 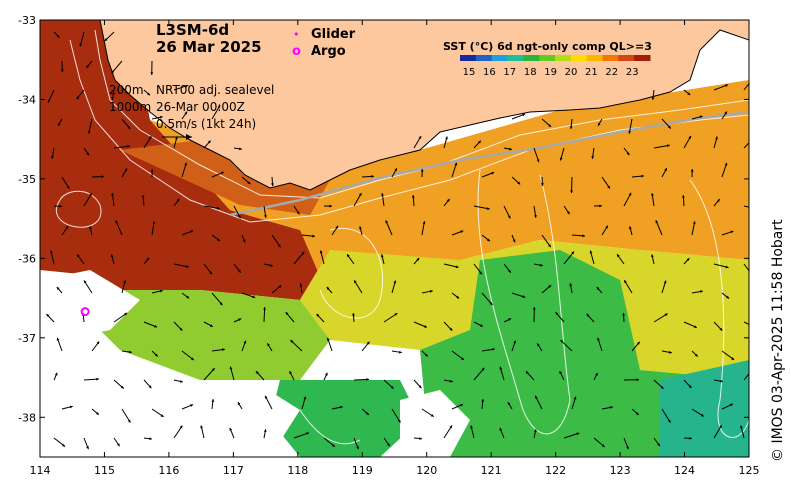 I want to click on colorbar-title: SST (°C) 6d ngt-only comp QL>=3, so click(x=547, y=46).